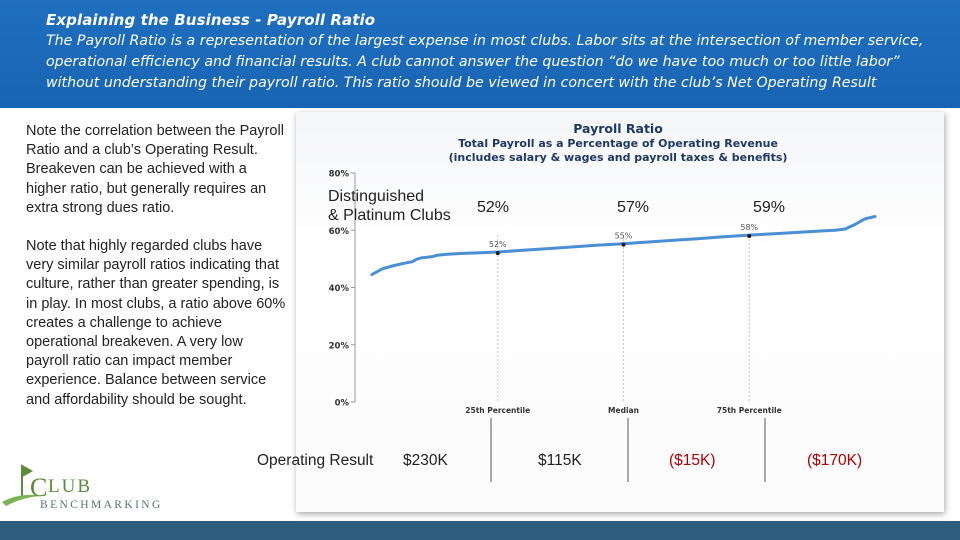 The width and height of the screenshot is (960, 540). Describe the element at coordinates (749, 410) in the screenshot. I see `x-tick-label: 75th Percentile` at that location.